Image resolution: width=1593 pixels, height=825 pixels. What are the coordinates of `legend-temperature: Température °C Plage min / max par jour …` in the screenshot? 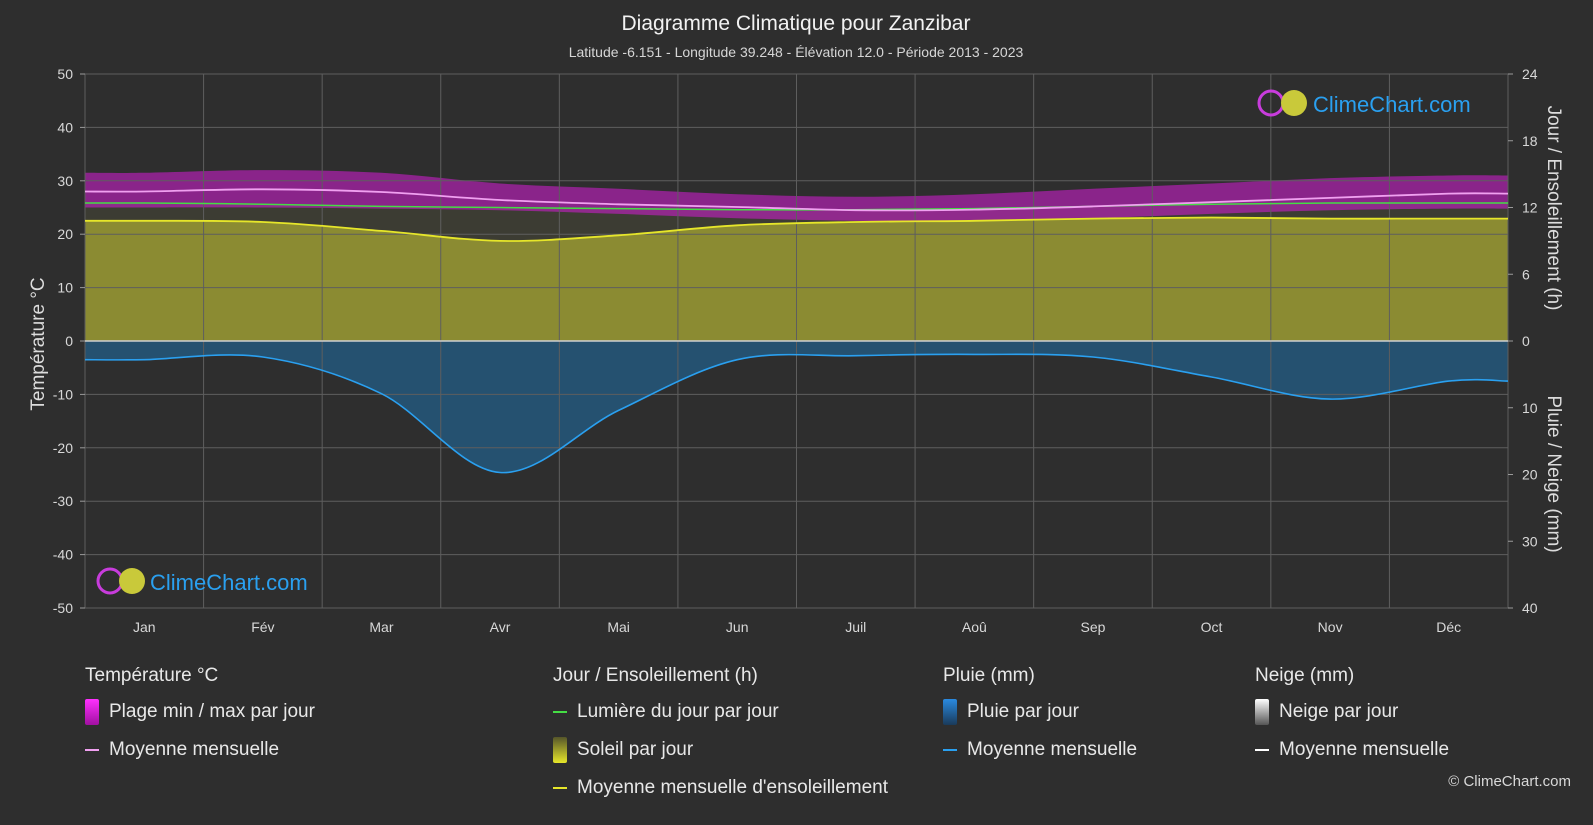 It's located at (200, 709).